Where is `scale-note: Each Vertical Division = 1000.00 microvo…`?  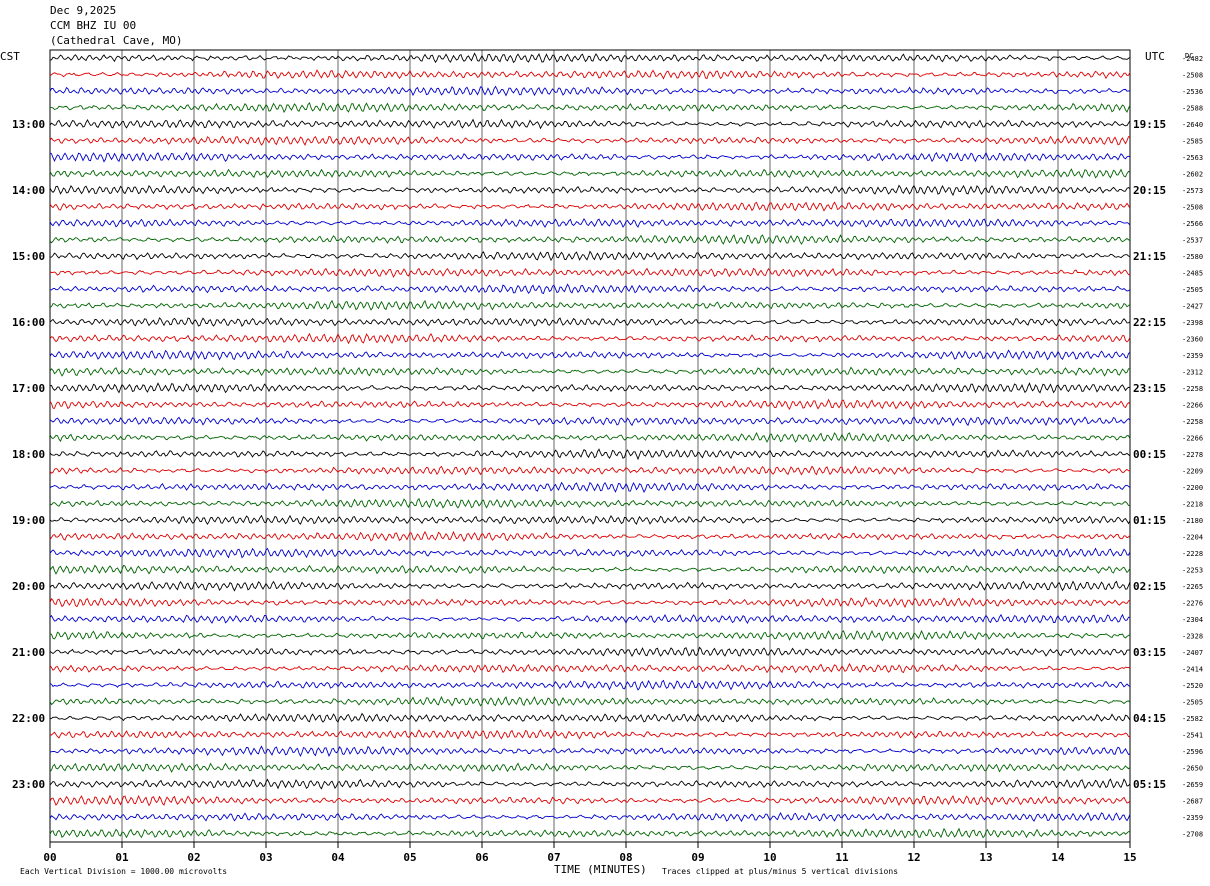 scale-note: Each Vertical Division = 1000.00 microvo… is located at coordinates (123, 871).